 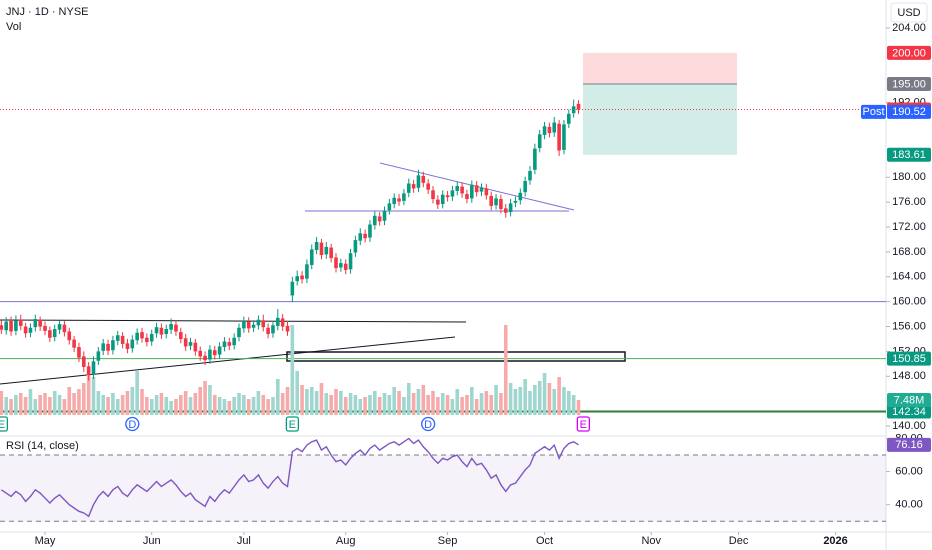 I want to click on y-tick-label: 140.00, so click(x=909, y=426).